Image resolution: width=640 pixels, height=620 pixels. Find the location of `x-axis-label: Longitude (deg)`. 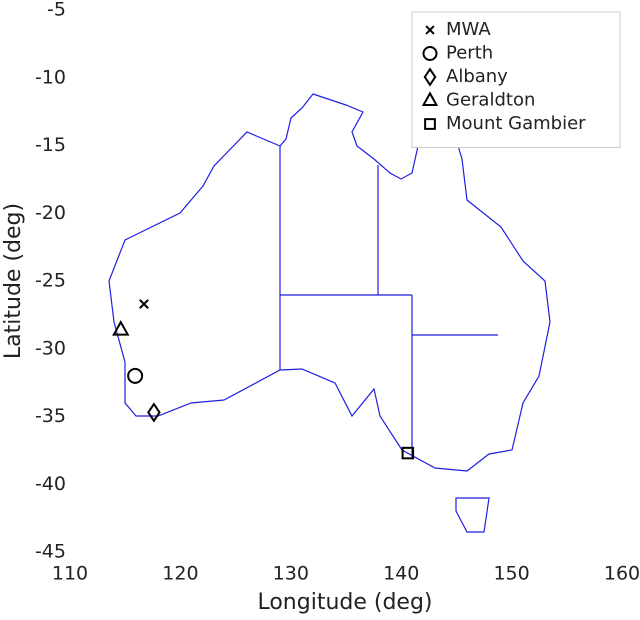

x-axis-label: Longitude (deg) is located at coordinates (344, 602).